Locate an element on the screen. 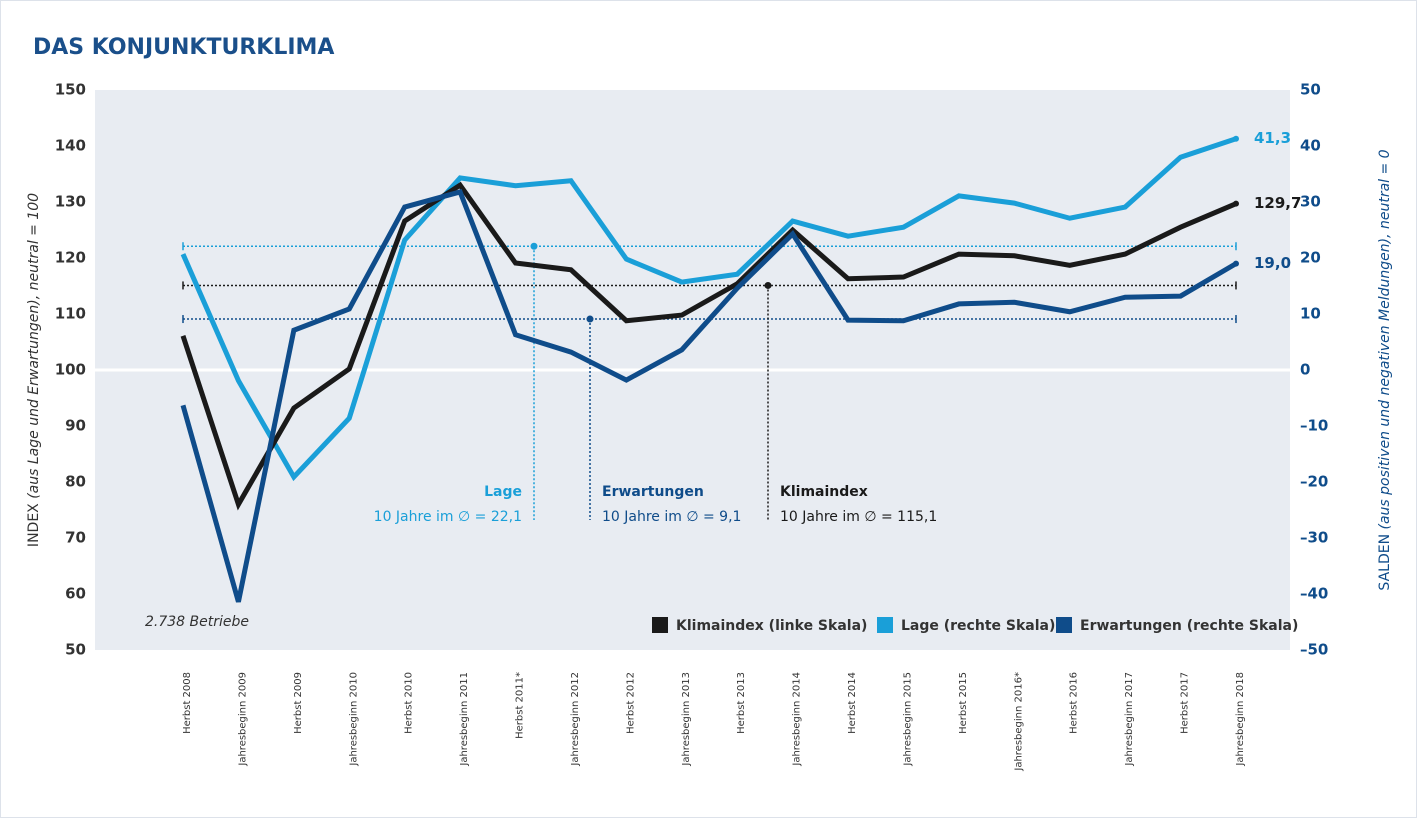 The height and width of the screenshot is (818, 1417). y2-tick-label: 0 is located at coordinates (1305, 370).